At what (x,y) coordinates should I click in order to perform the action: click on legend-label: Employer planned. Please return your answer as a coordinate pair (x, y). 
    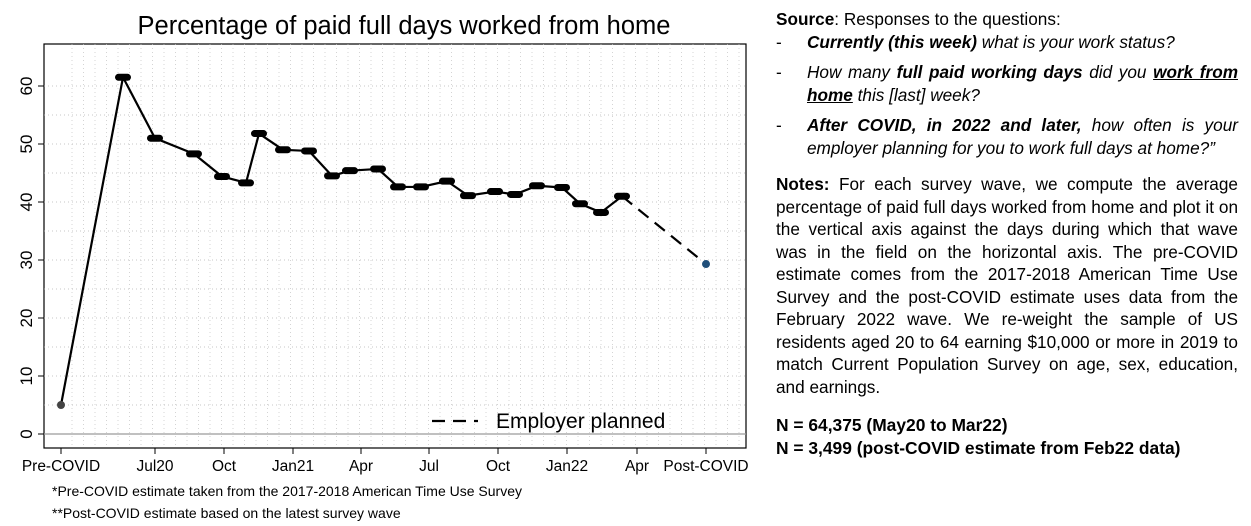
    Looking at the image, I should click on (580, 421).